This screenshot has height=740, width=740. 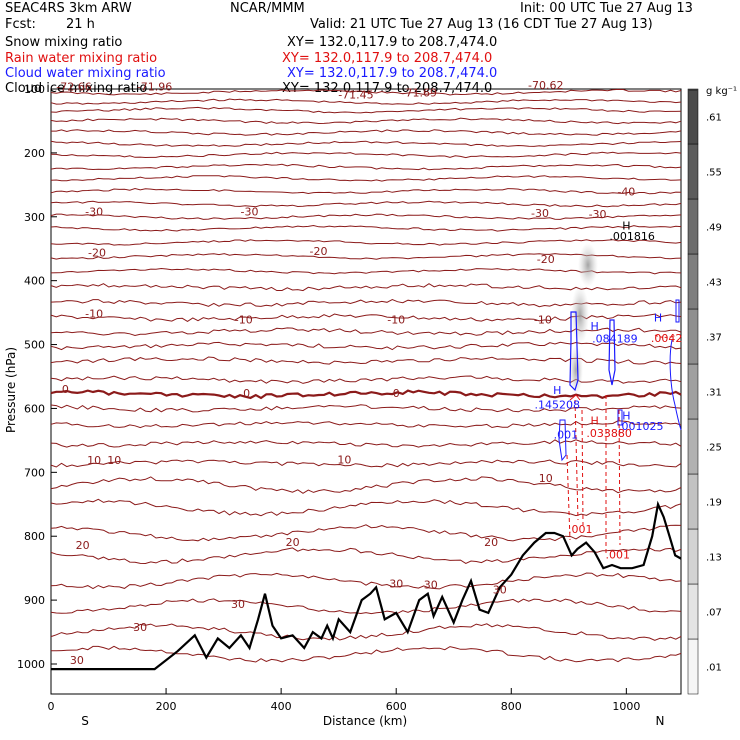 I want to click on y-tick-label: 100, so click(x=34, y=89).